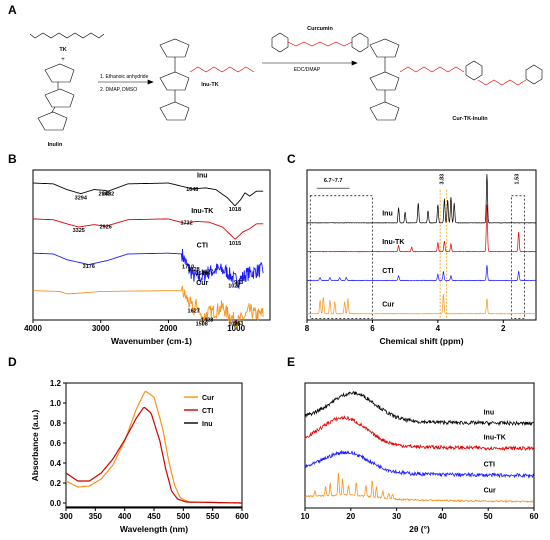 The width and height of the screenshot is (550, 540). Describe the element at coordinates (320, 42) in the screenshot. I see `curcumin-structure` at that location.